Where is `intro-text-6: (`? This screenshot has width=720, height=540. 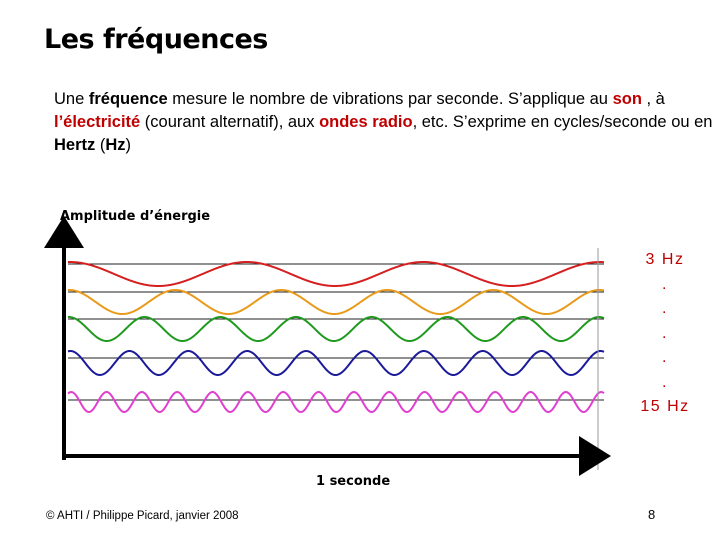 intro-text-6: ( is located at coordinates (100, 145).